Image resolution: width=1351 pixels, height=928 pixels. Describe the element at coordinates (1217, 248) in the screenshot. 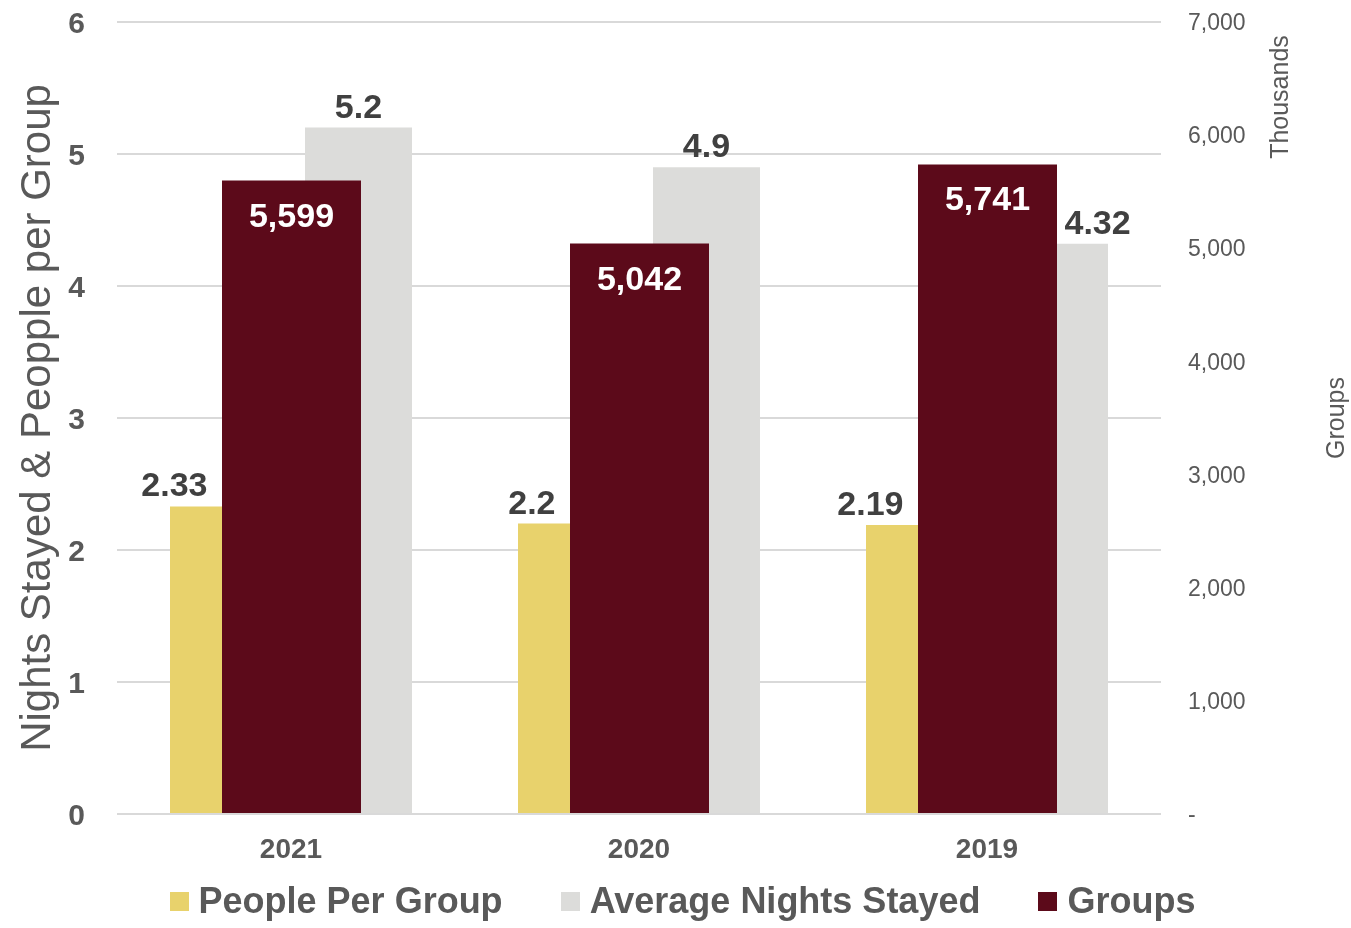

I see `y2-tick-label: 5,000` at that location.